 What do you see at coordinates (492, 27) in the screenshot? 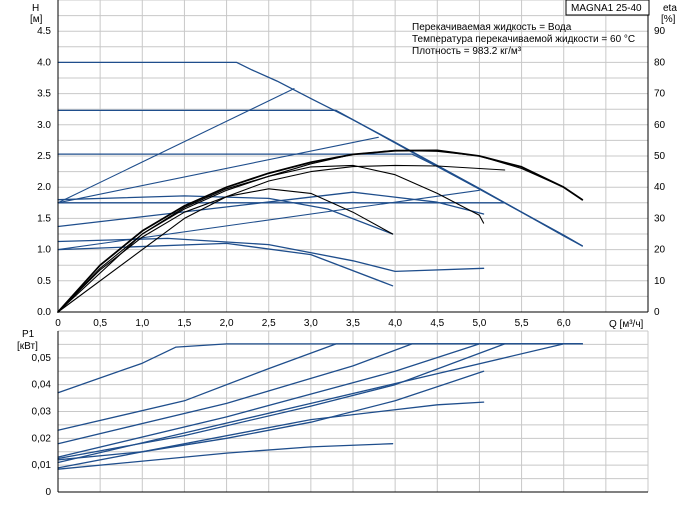
I see `info-line-fluid: Перекачиваемая жидкость = Вода` at bounding box center [492, 27].